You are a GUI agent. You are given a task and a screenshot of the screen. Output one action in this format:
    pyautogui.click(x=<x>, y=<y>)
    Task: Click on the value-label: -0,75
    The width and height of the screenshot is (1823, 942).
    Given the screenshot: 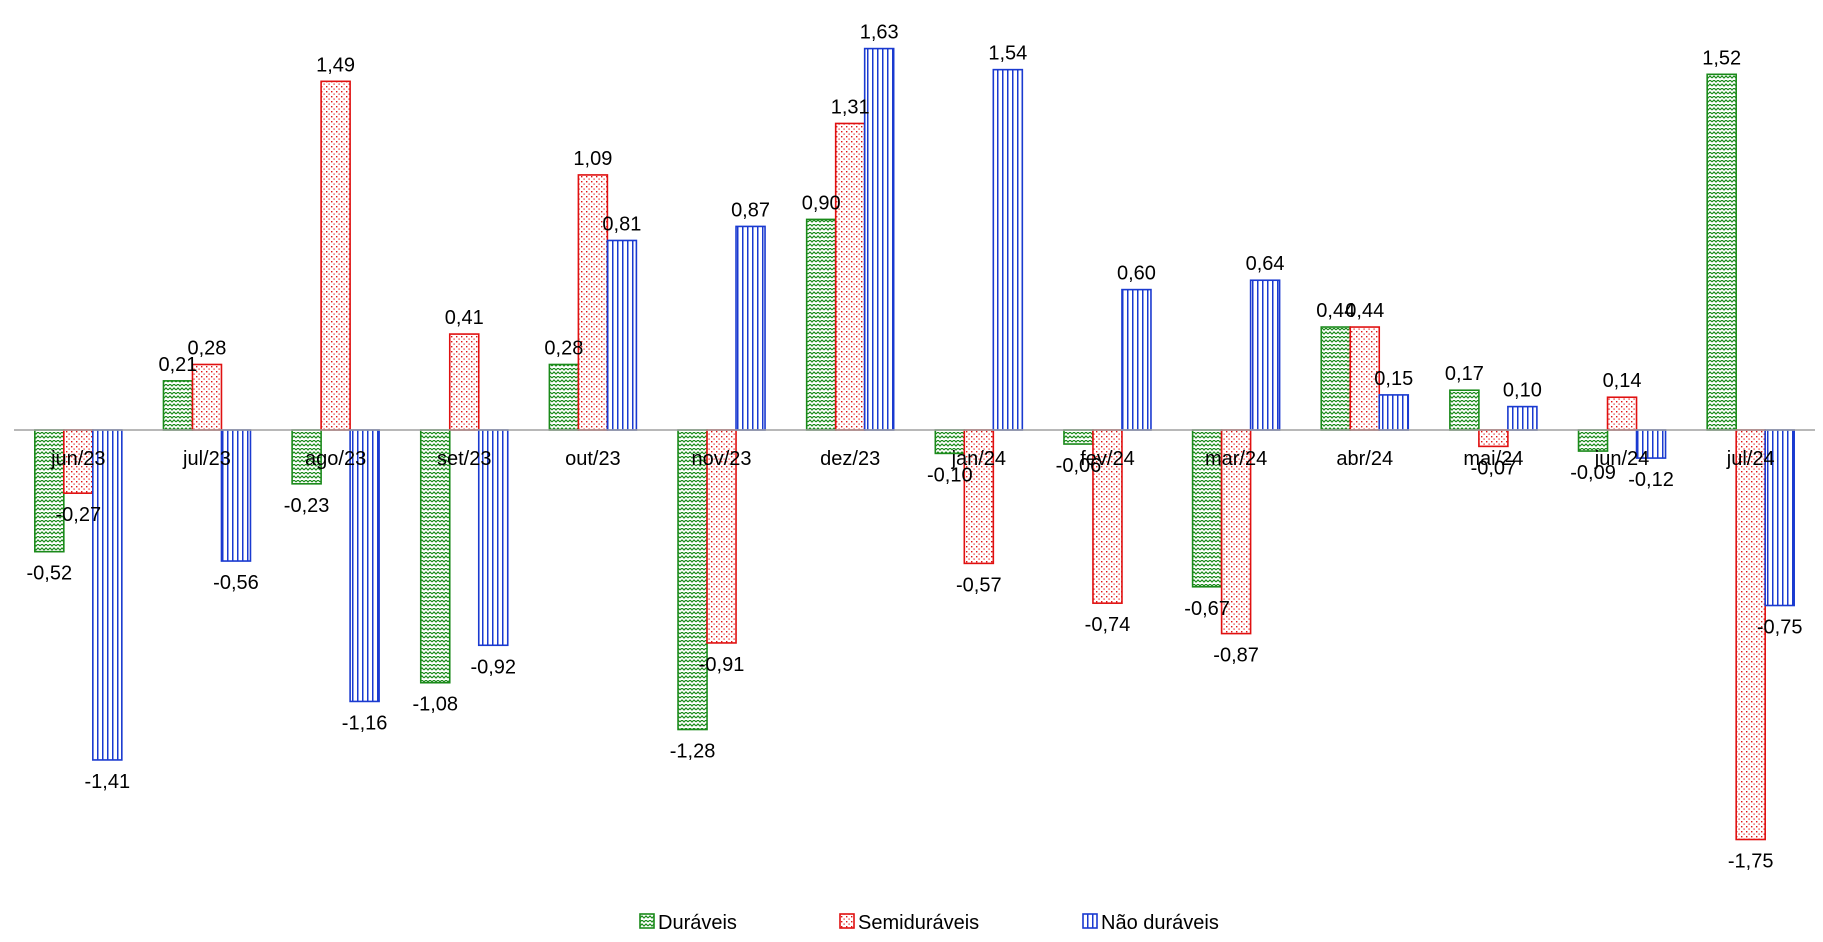 What is the action you would take?
    pyautogui.click(x=1780, y=628)
    